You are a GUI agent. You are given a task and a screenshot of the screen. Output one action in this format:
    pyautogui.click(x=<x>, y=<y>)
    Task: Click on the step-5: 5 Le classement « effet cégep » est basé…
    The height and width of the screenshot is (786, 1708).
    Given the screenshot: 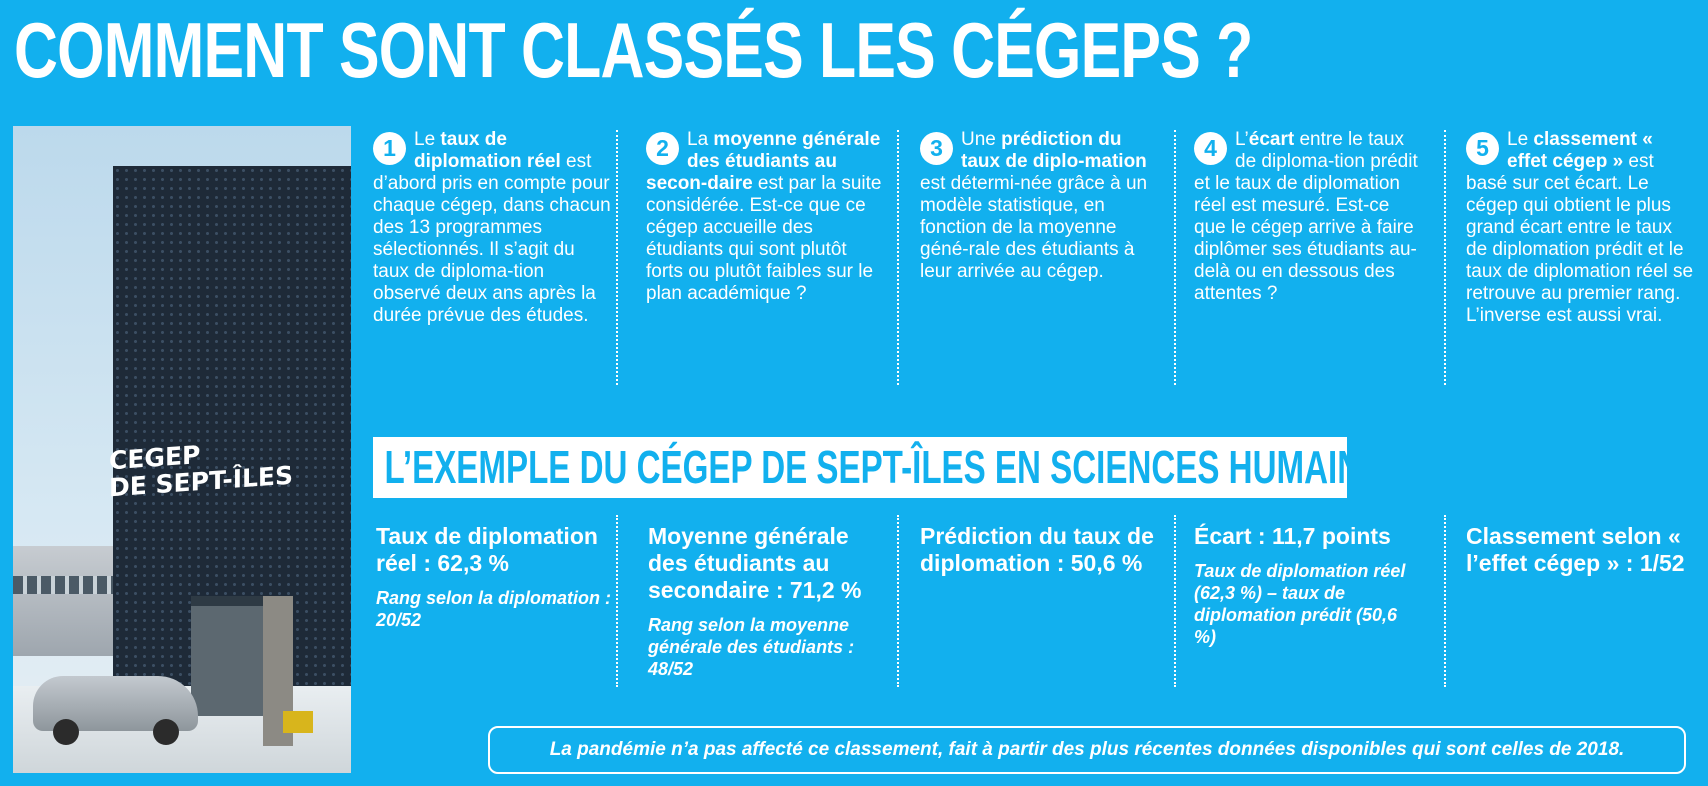 What is the action you would take?
    pyautogui.click(x=1581, y=228)
    